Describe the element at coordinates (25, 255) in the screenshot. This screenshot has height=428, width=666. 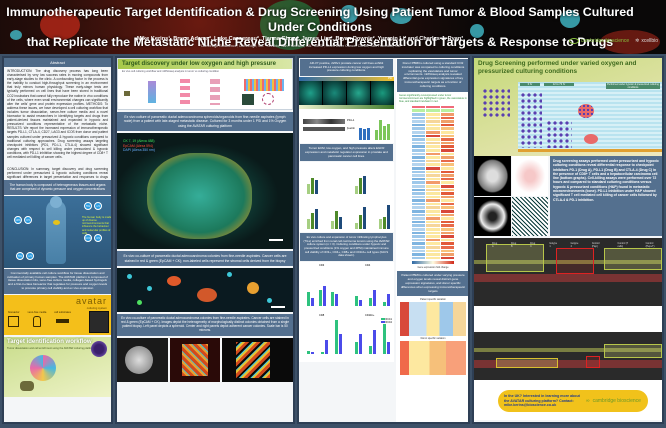
I see `badge-pair-4: 5% 1.5` at that location.